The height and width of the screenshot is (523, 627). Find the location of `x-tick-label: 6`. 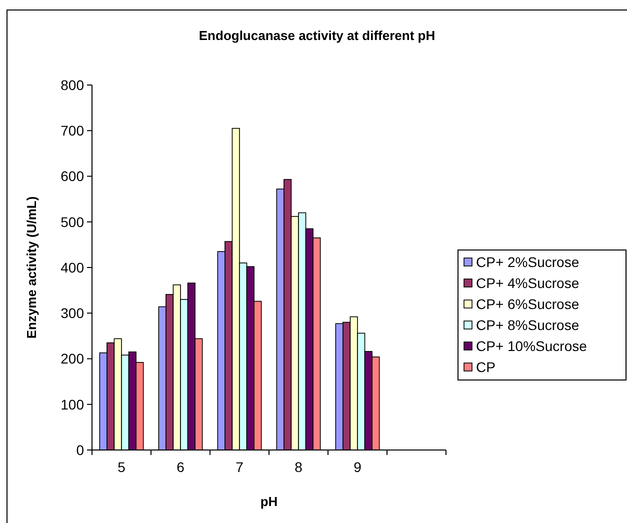

x-tick-label: 6 is located at coordinates (180, 467).